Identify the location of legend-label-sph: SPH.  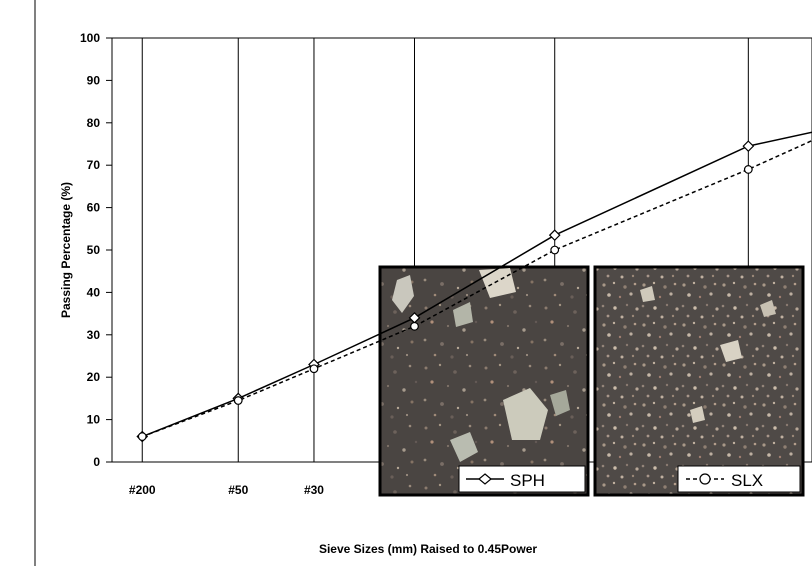
(527, 480).